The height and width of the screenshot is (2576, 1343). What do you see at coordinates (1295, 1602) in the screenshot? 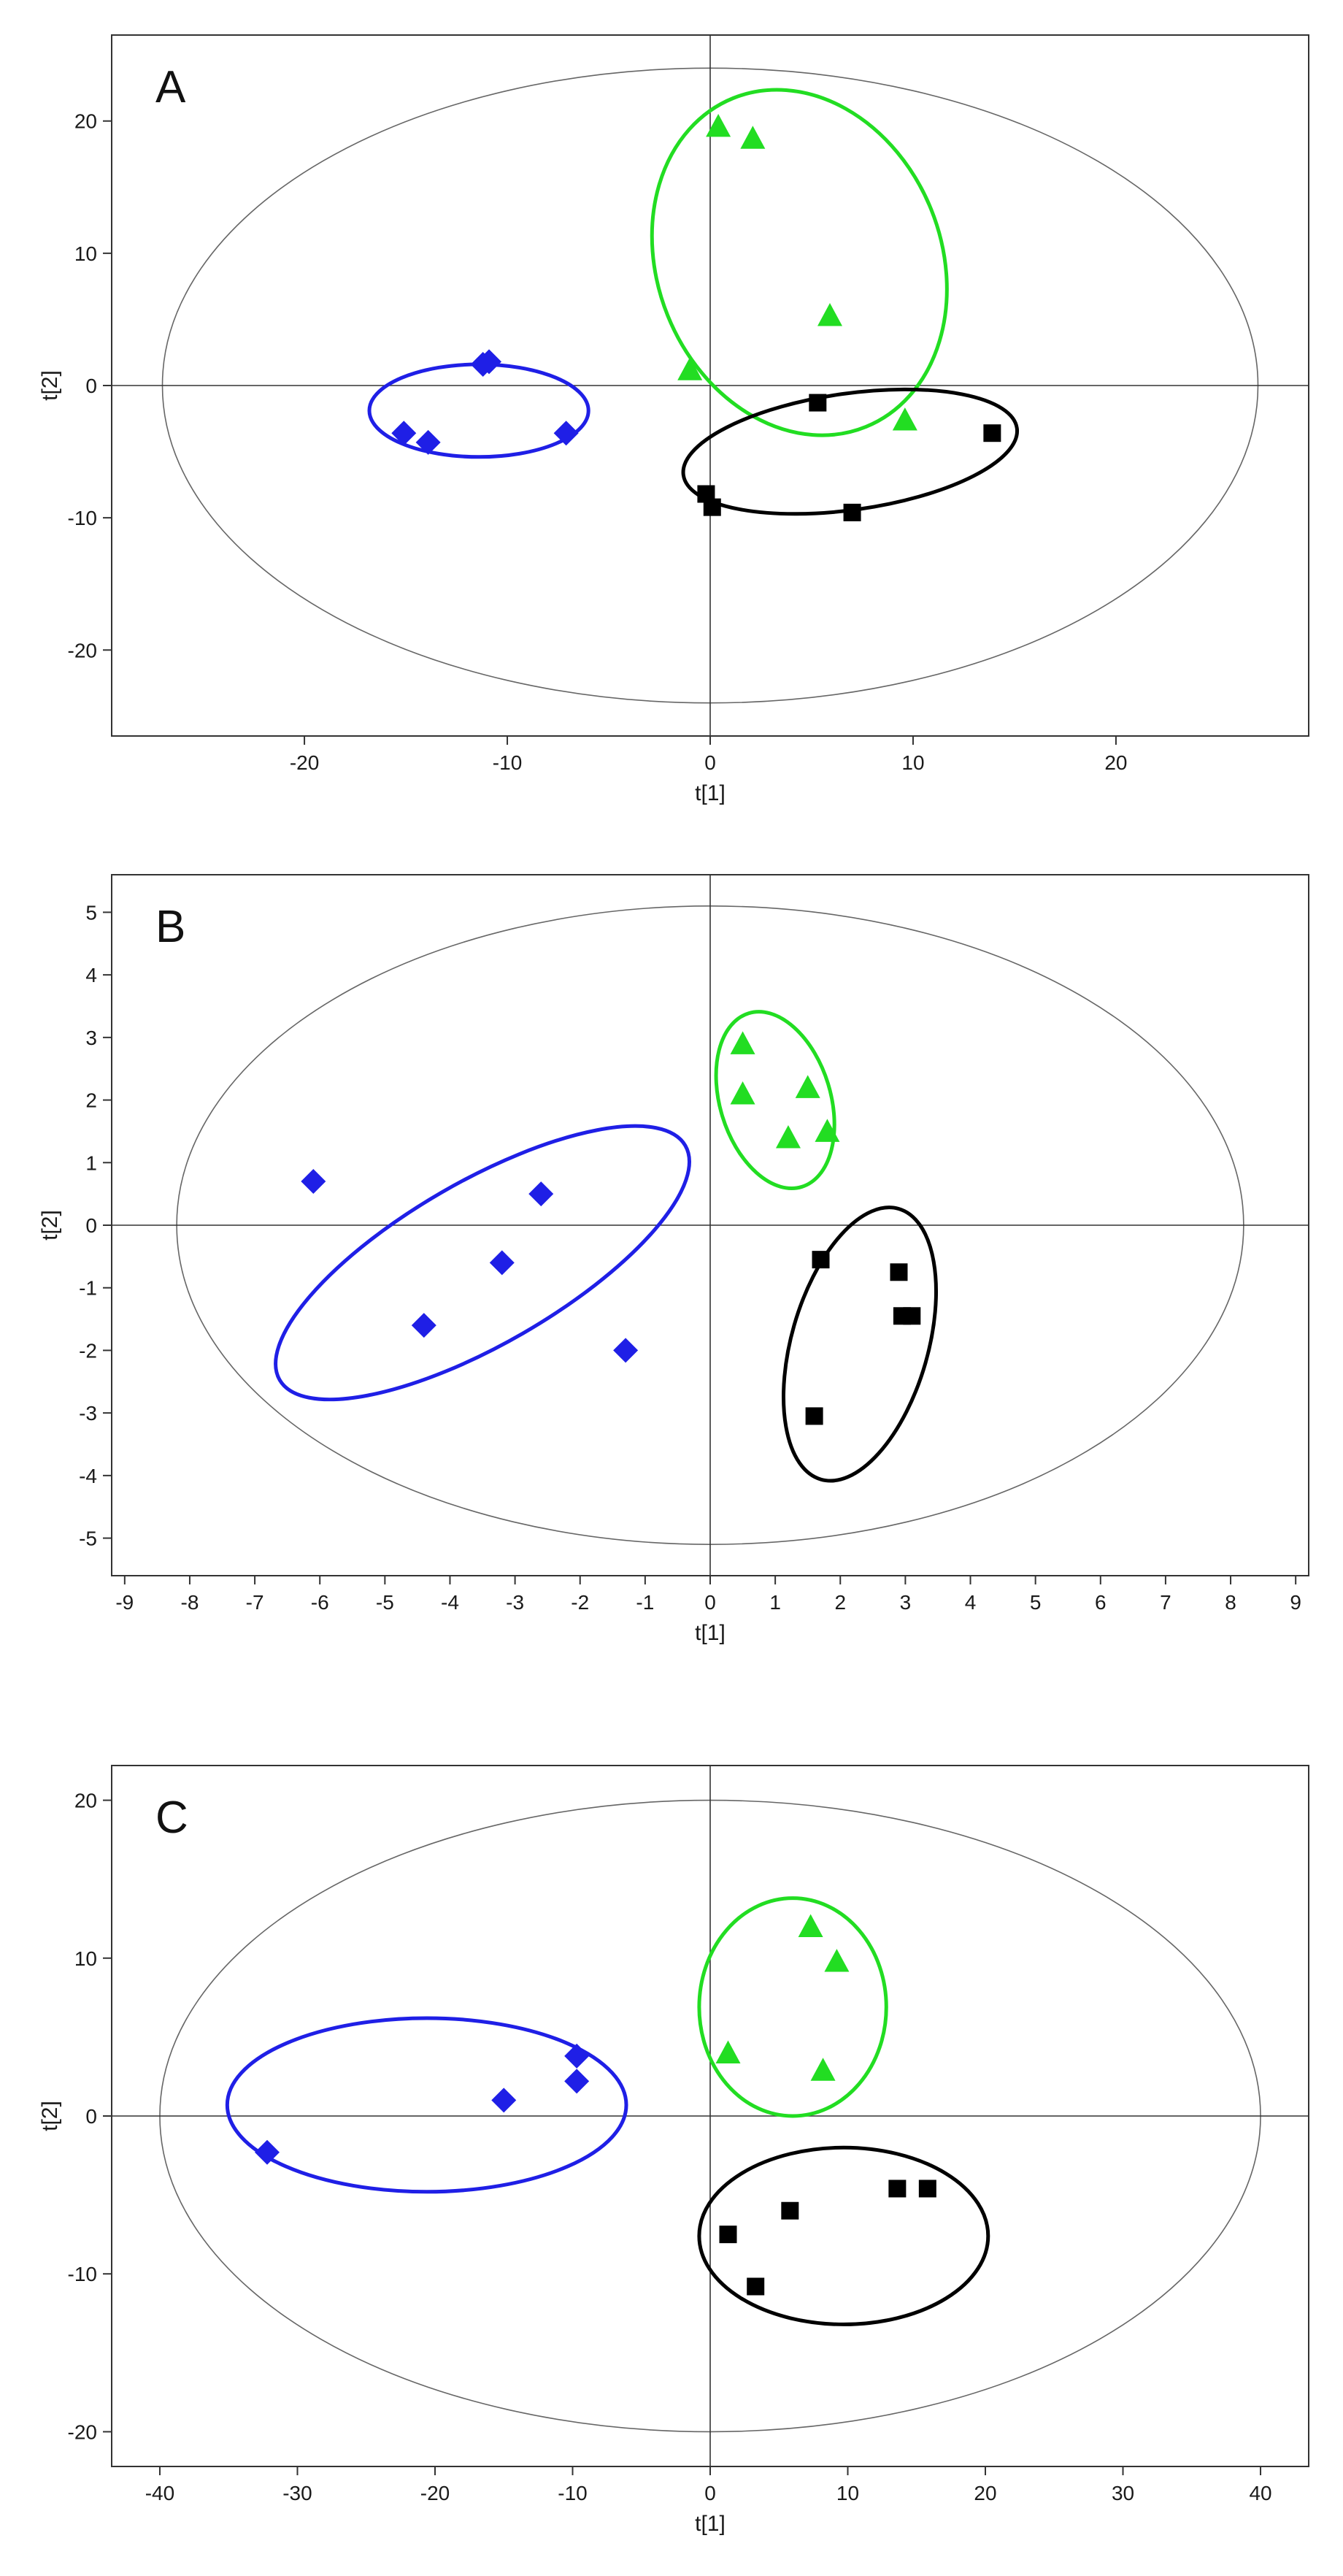
I see `x-tick-label: 9` at bounding box center [1295, 1602].